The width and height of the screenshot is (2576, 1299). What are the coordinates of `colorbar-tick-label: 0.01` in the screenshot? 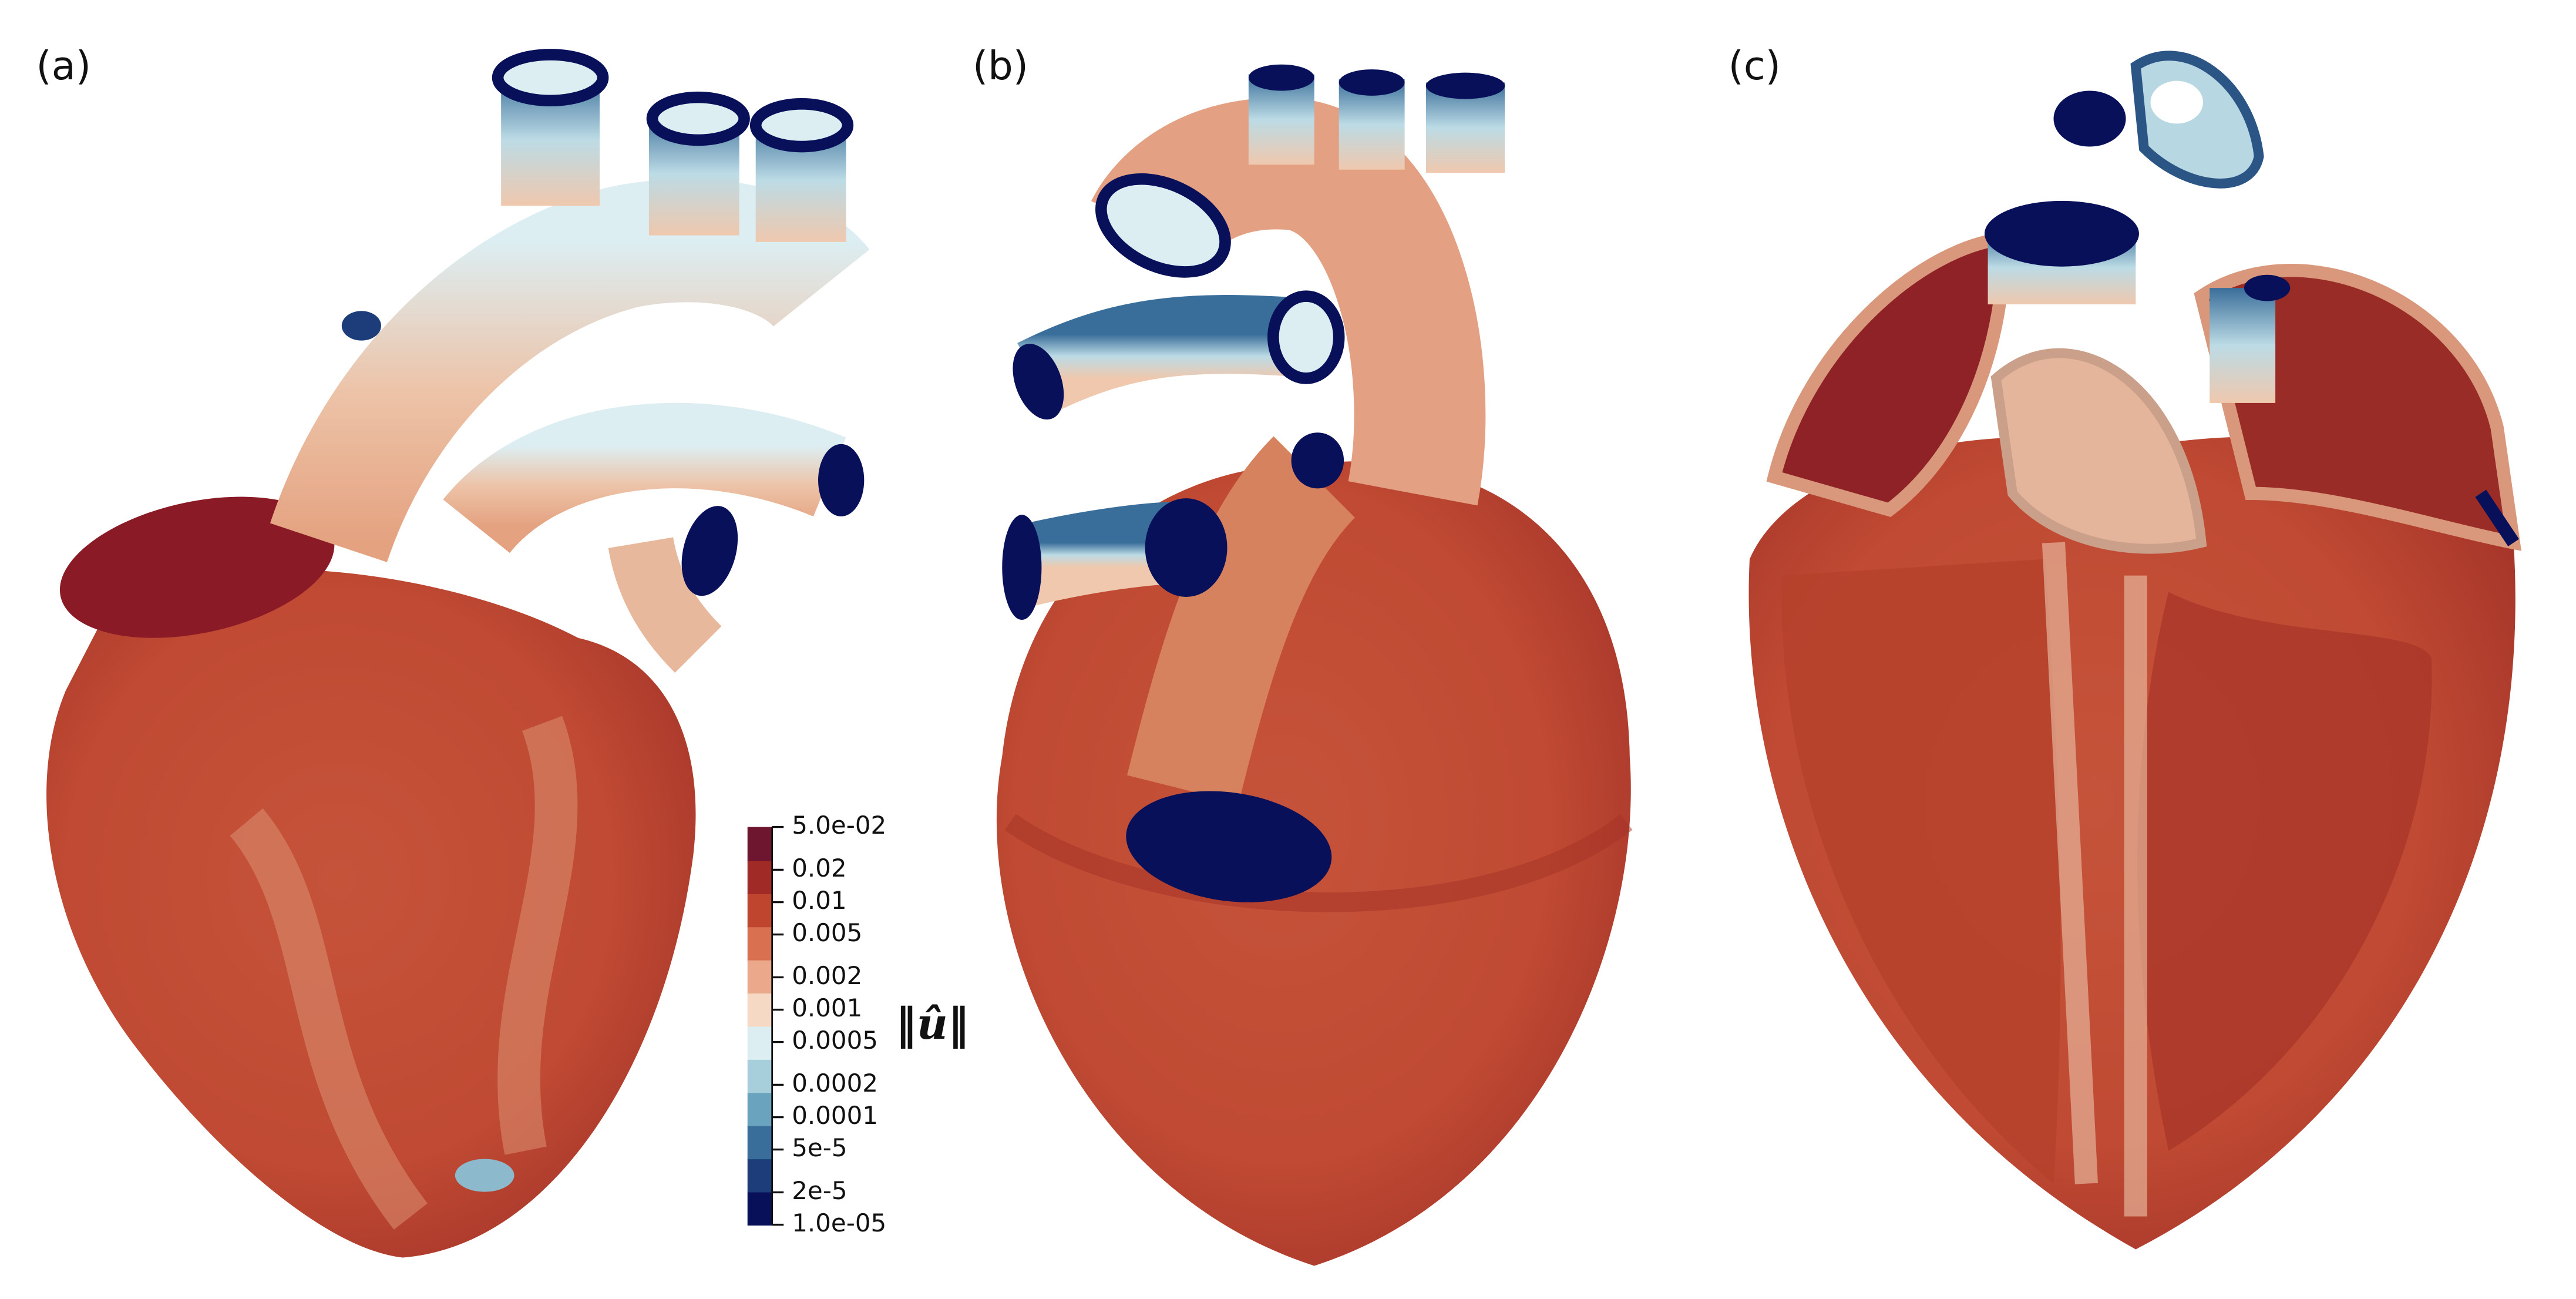 It's located at (819, 900).